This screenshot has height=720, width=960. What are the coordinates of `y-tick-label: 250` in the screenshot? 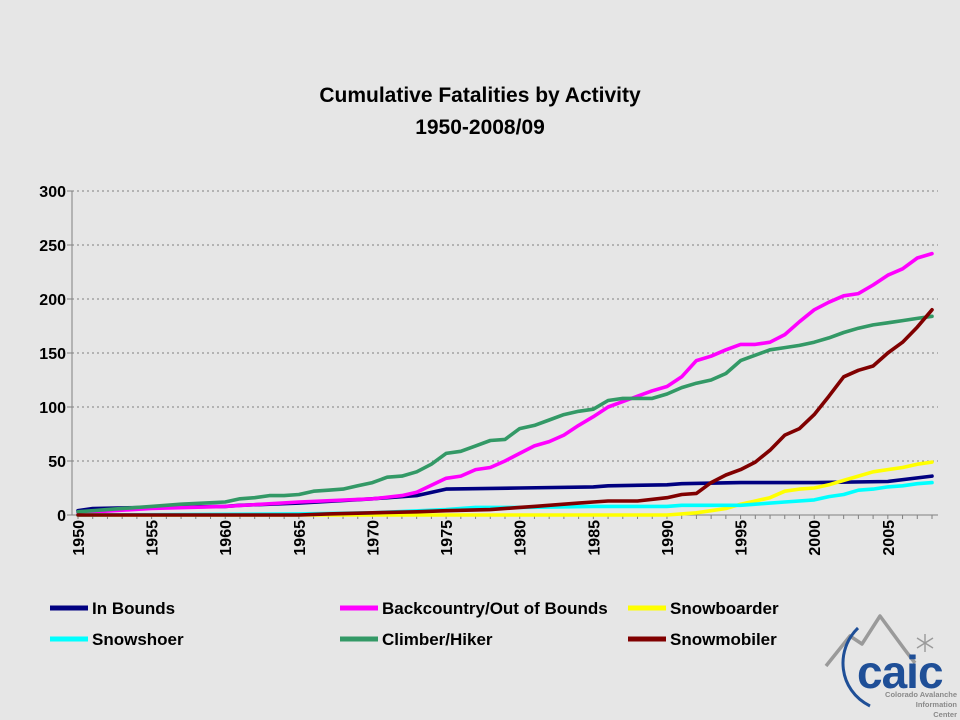 It's located at (52, 246).